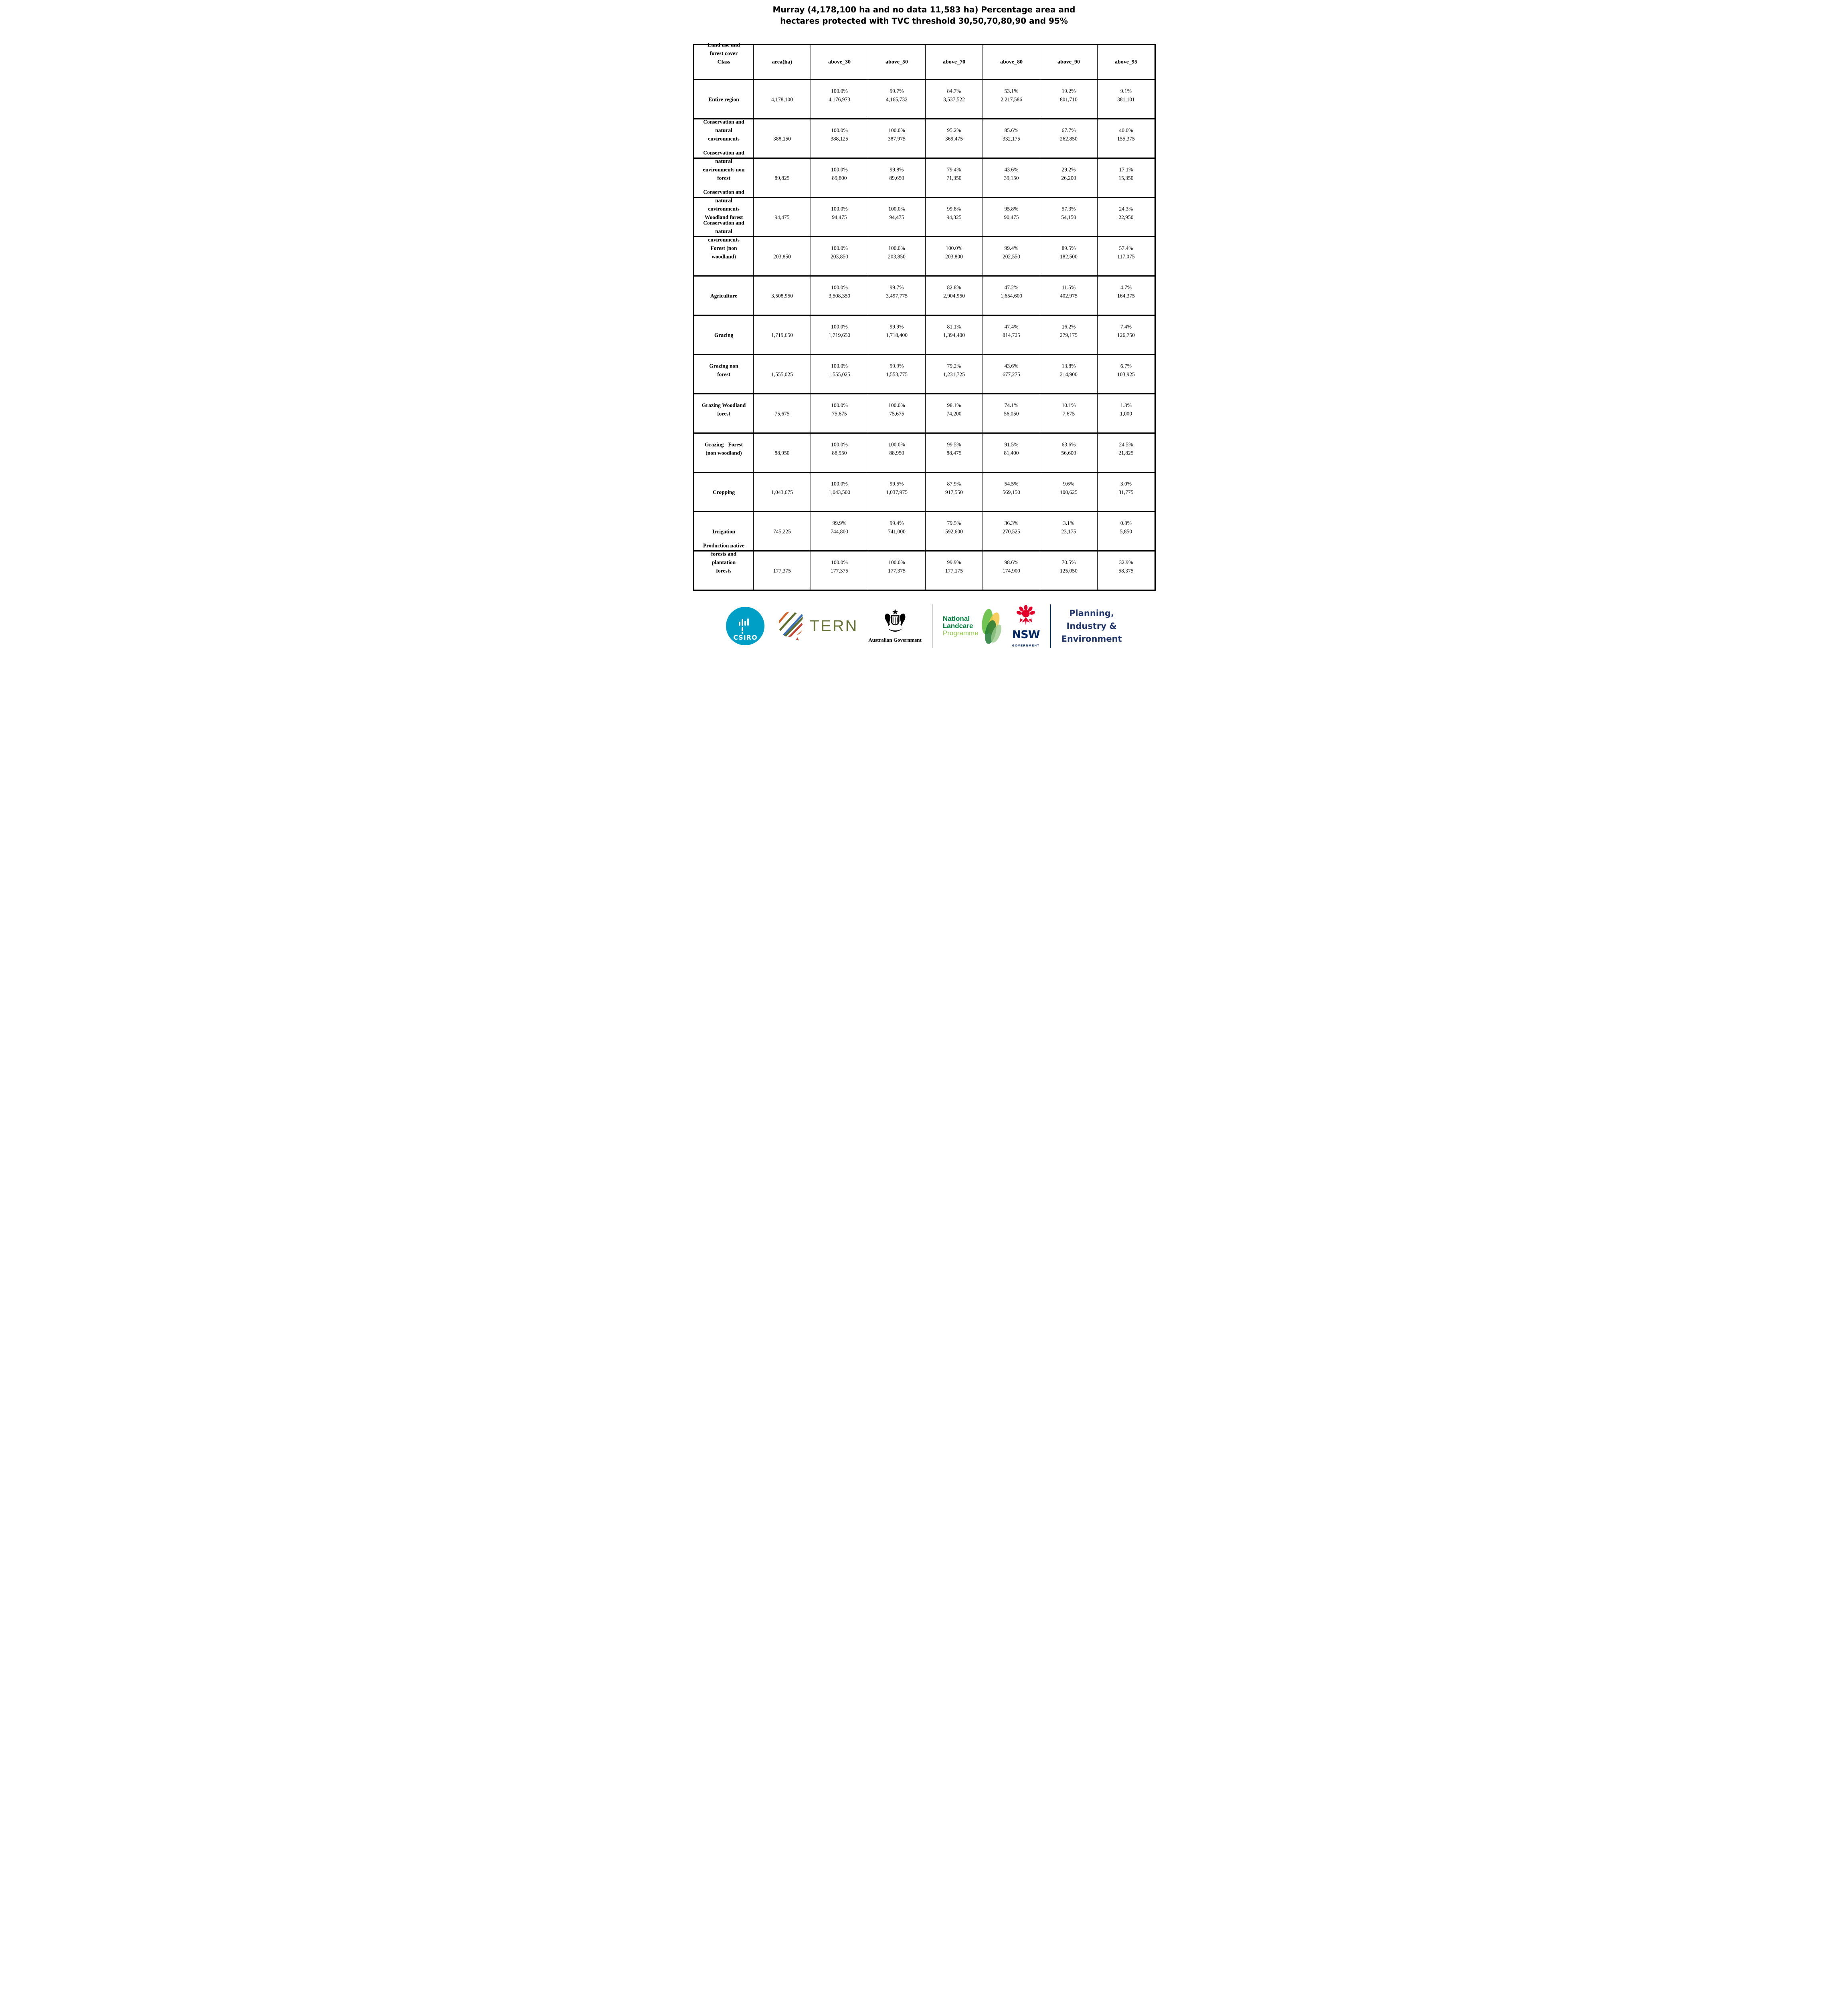 The height and width of the screenshot is (2004, 1848). What do you see at coordinates (896, 138) in the screenshot?
I see `above-50-cell: 100.0% 387,975` at bounding box center [896, 138].